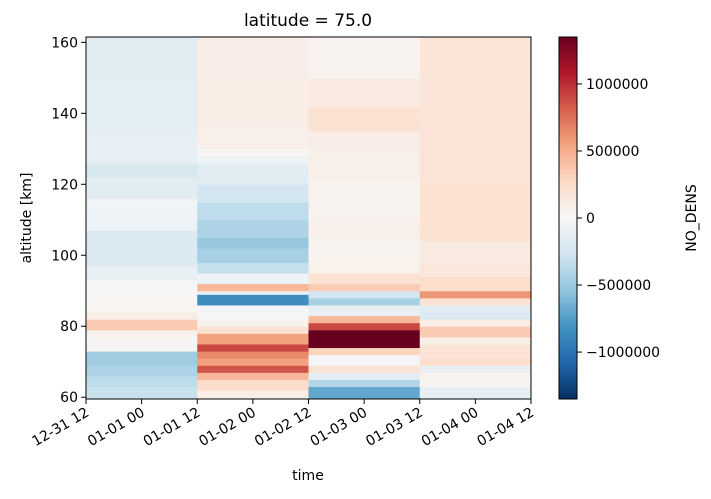 This screenshot has width=711, height=499. Describe the element at coordinates (68, 220) in the screenshot. I see `y-axis: 60 80 100 120 140 160` at that location.